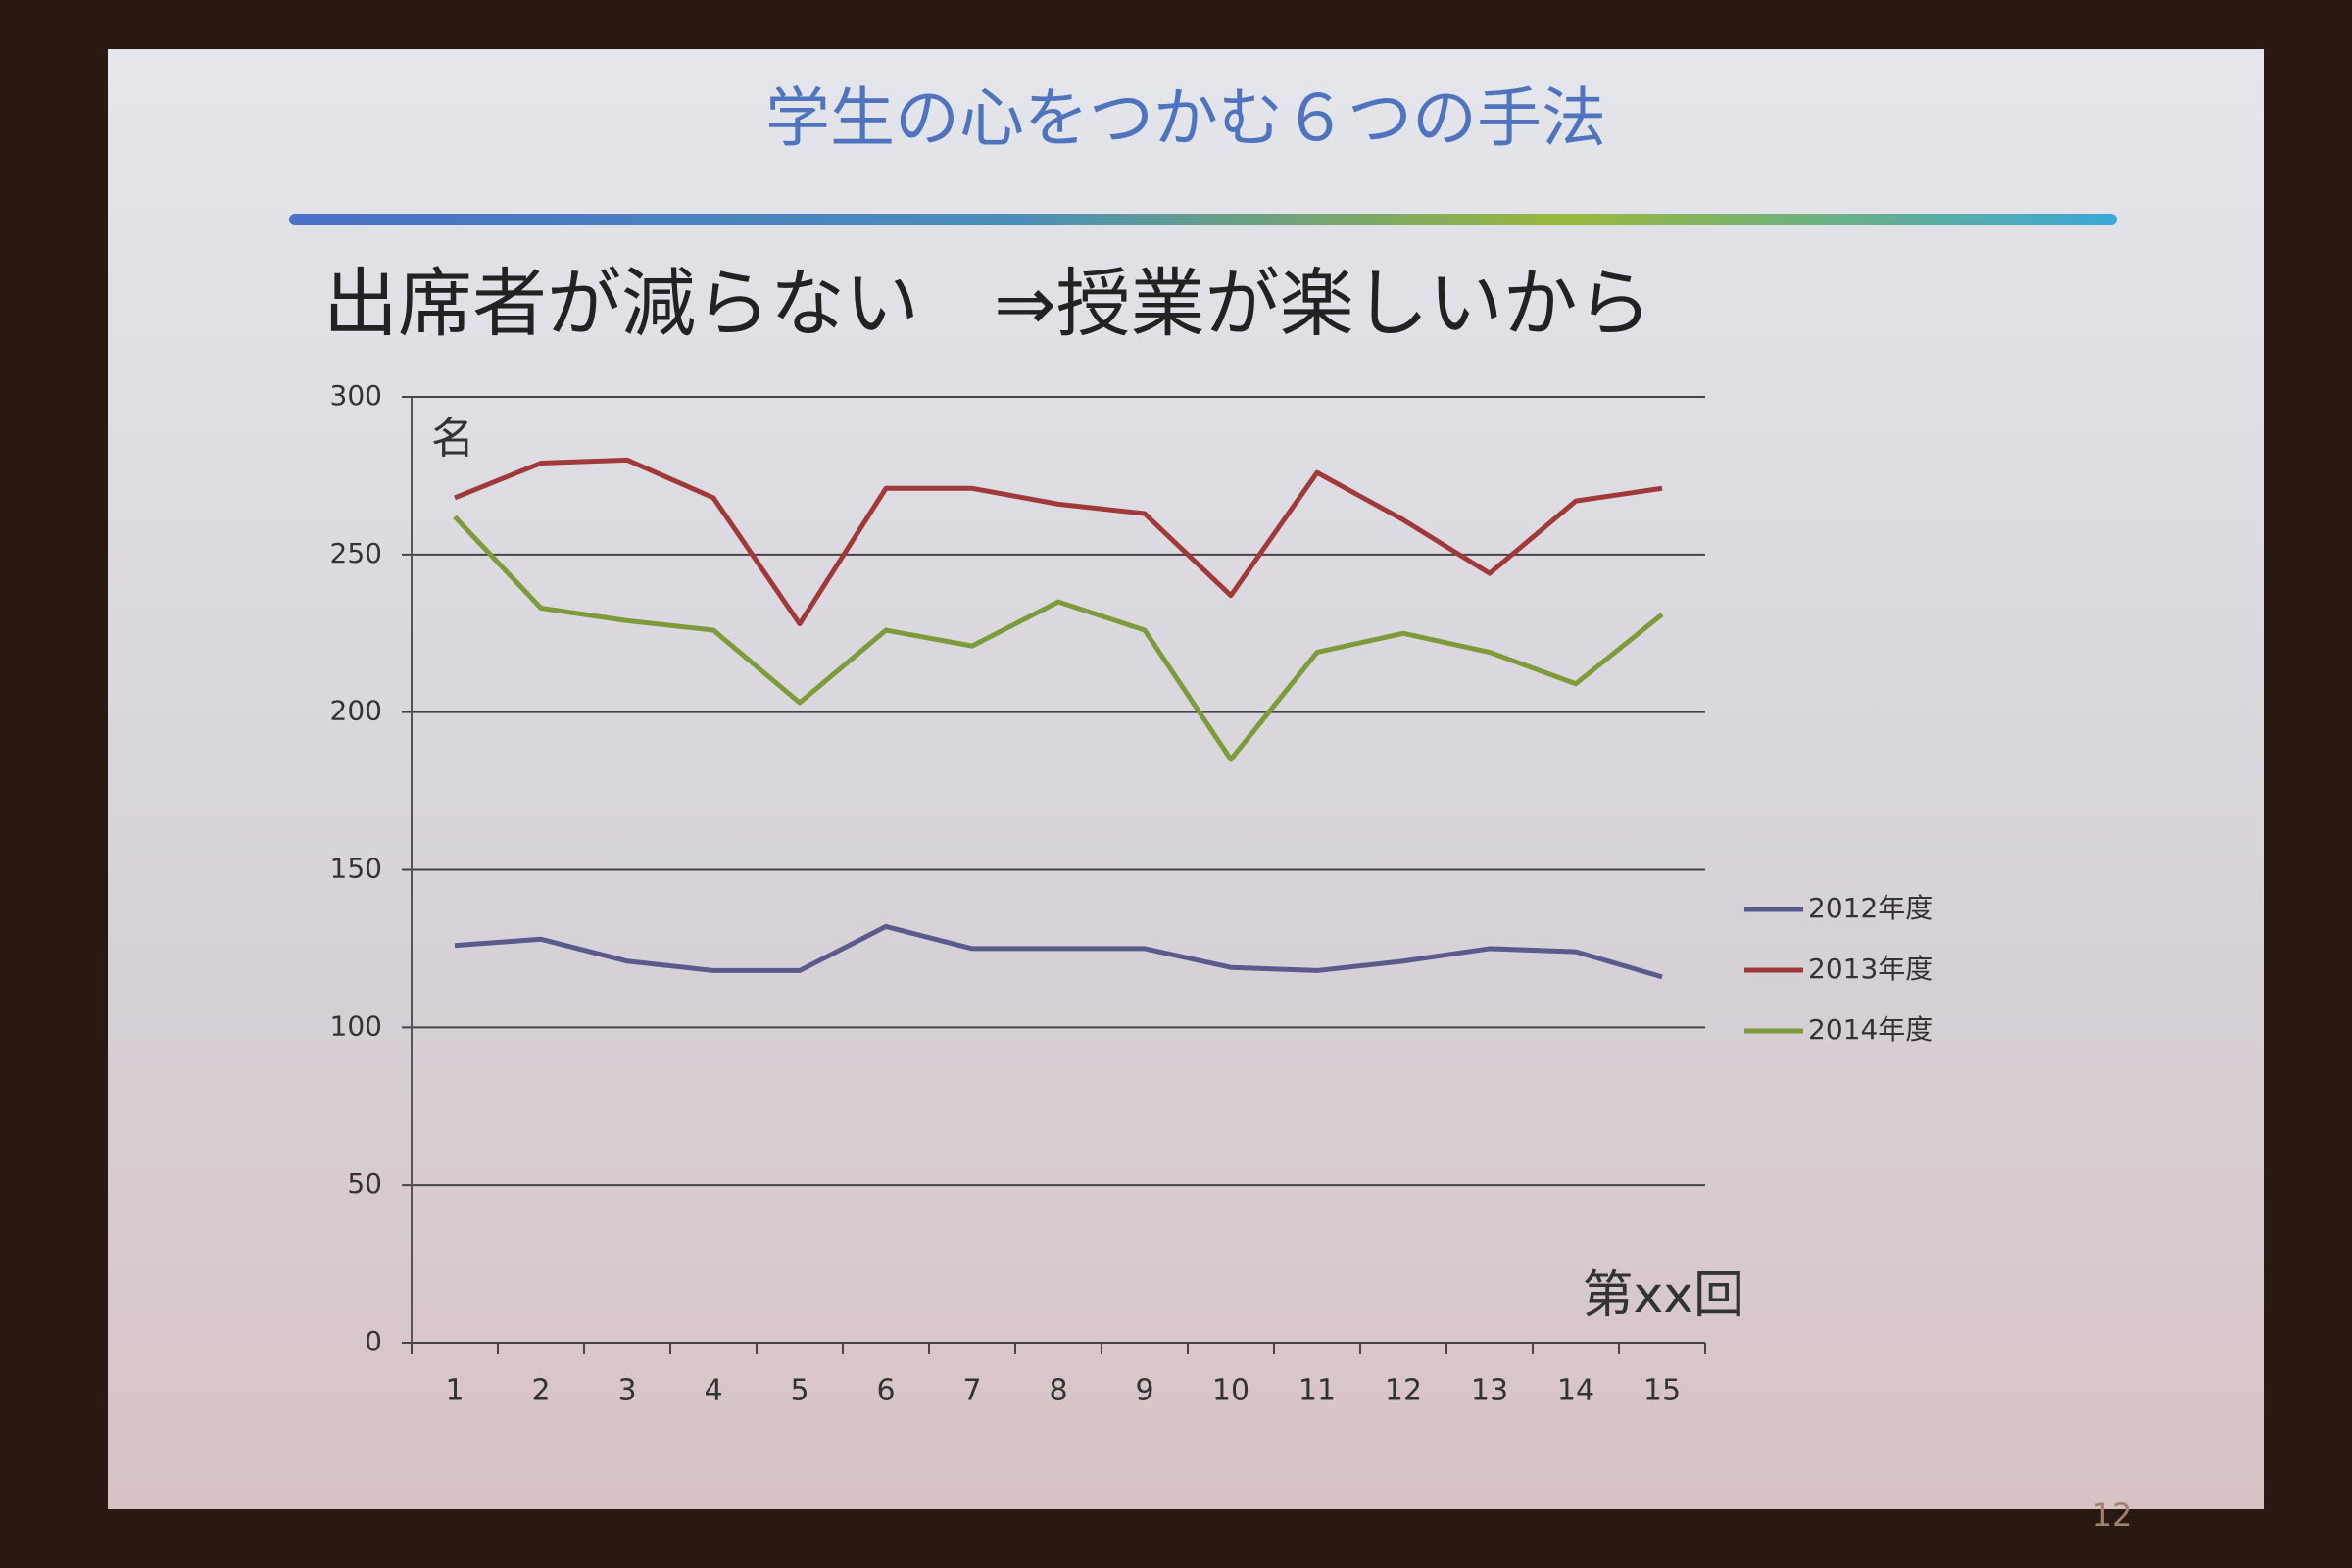 The height and width of the screenshot is (1568, 2352). I want to click on x-tick-label: 9, so click(1144, 1391).